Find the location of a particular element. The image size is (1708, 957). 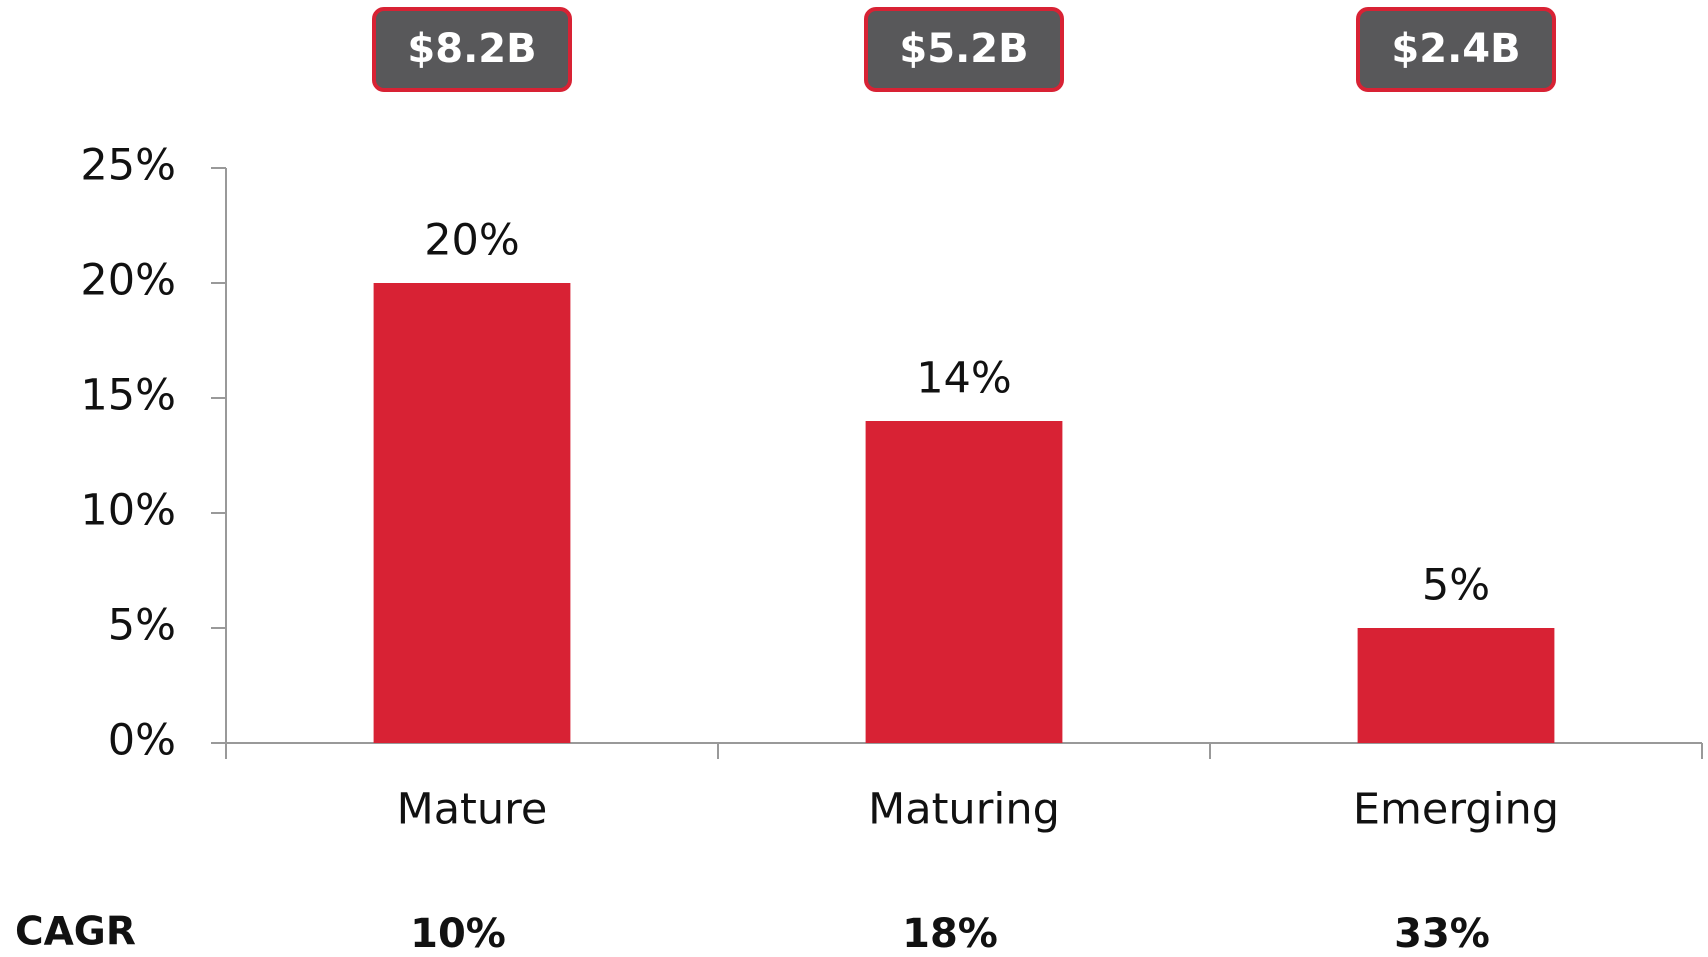

value-label: 5% is located at coordinates (1456, 586).